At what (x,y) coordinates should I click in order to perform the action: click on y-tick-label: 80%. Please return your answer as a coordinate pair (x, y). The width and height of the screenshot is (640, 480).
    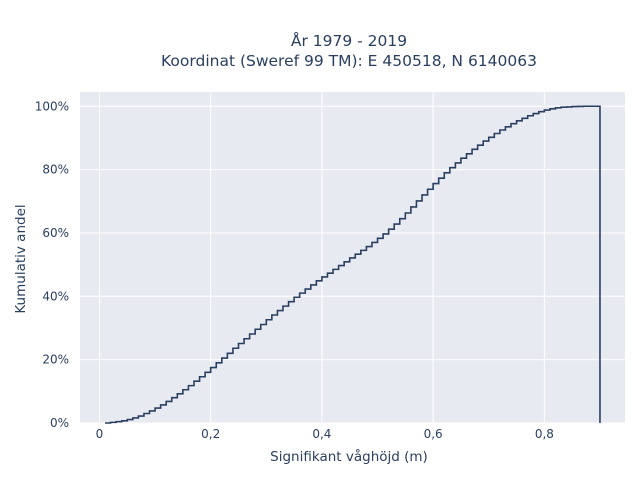
    Looking at the image, I should click on (55, 170).